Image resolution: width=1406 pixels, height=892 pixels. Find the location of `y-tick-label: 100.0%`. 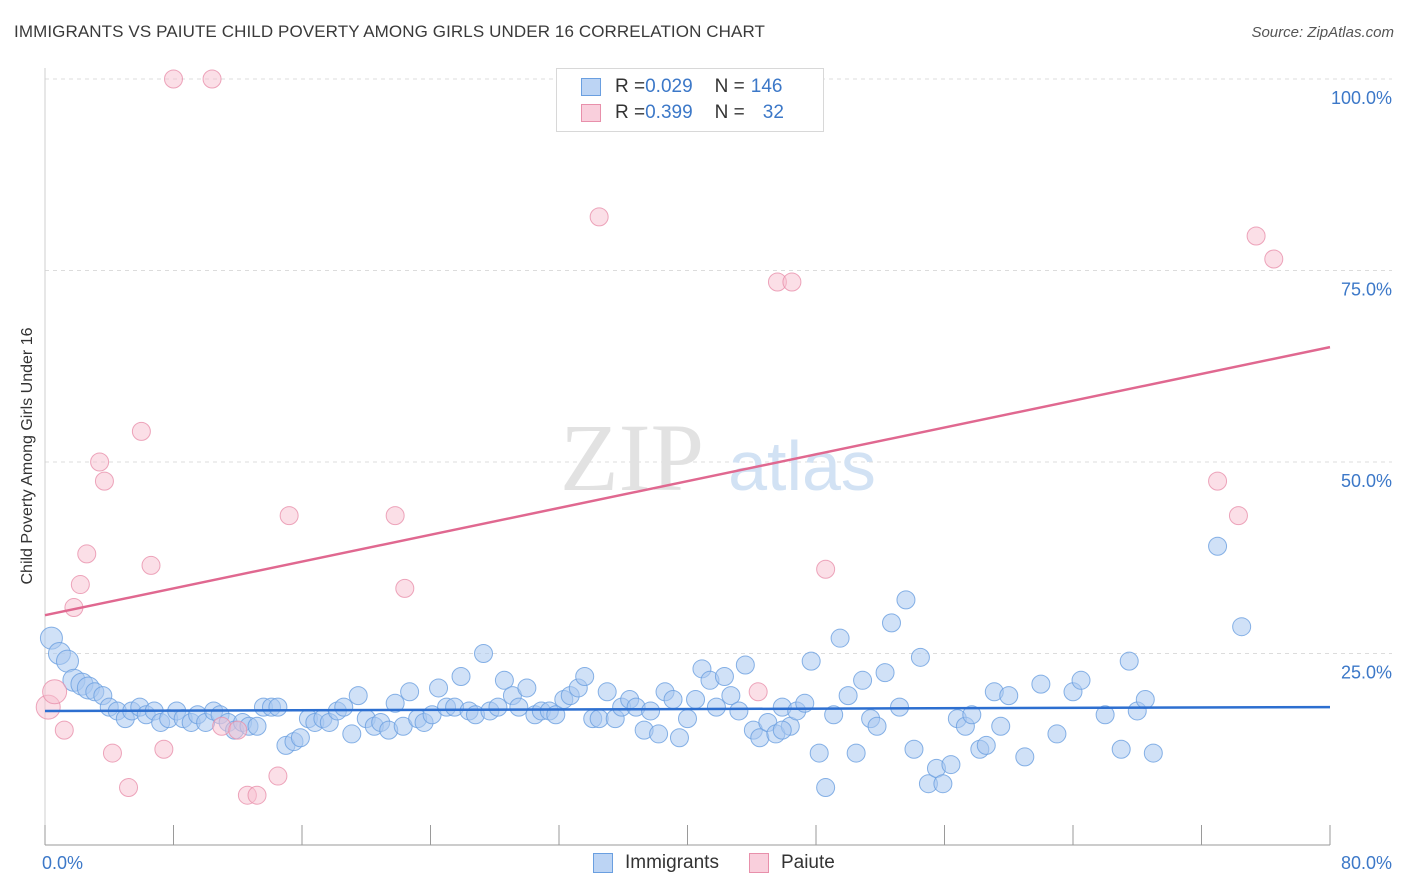

y-tick-label: 100.0% is located at coordinates (1361, 98).